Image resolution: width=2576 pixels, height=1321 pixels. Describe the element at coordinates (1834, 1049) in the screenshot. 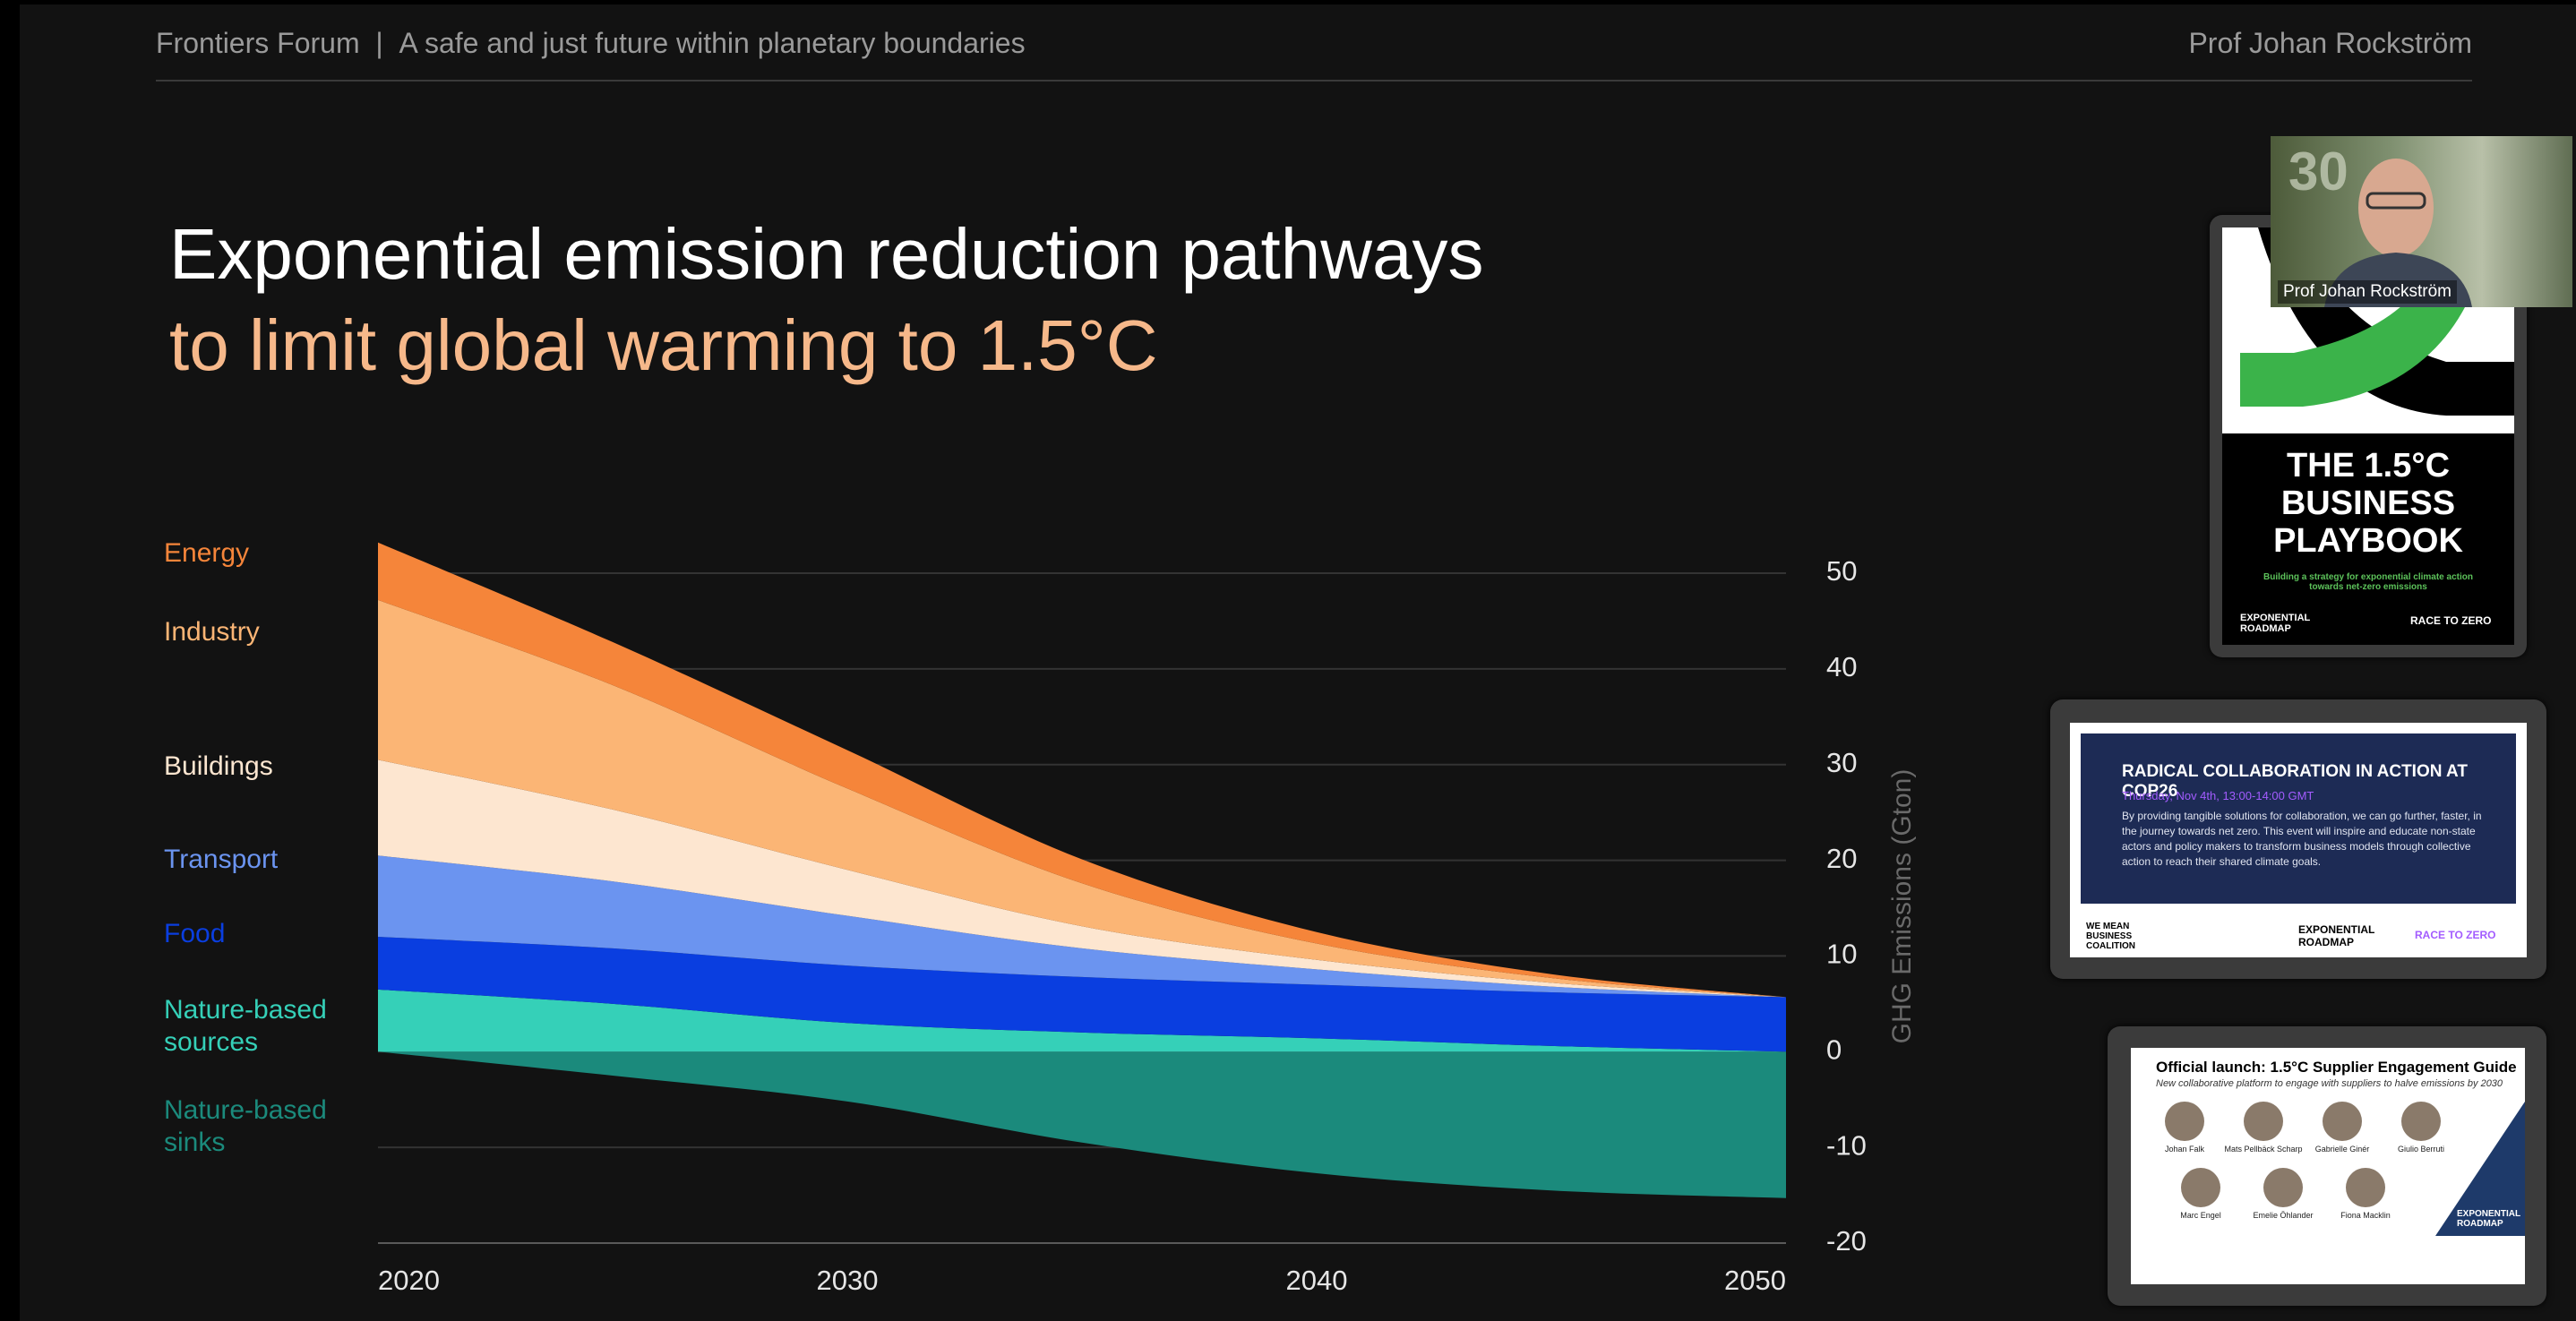

I see `y-tick-label: 0` at that location.